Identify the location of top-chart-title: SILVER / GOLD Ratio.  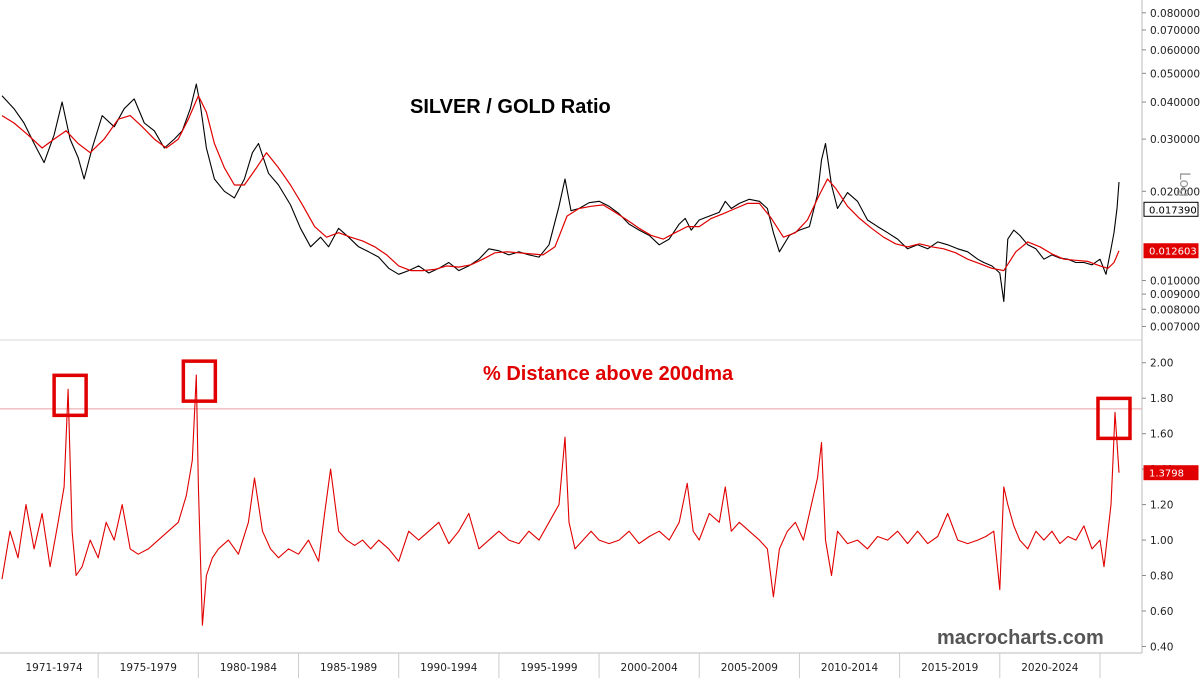
(510, 107).